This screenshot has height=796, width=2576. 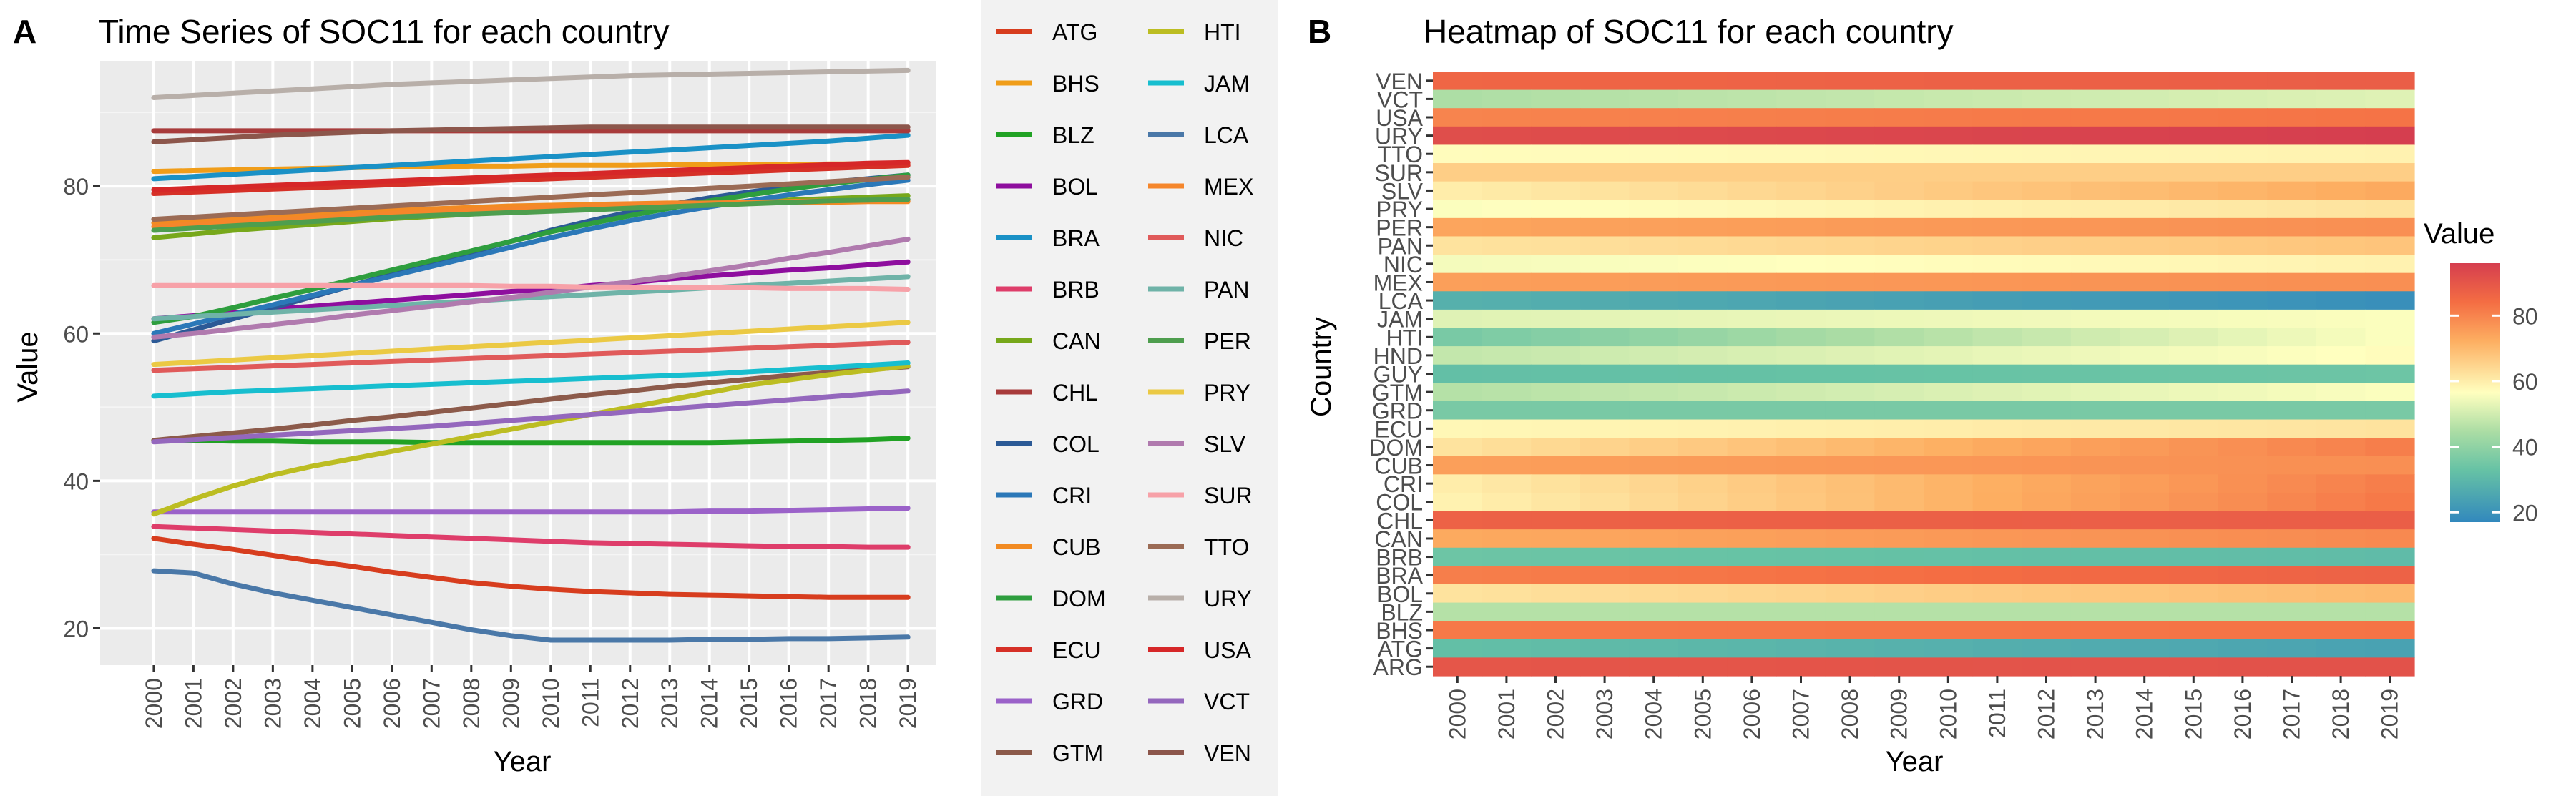 I want to click on country-label-vct: VCT, so click(x=1400, y=99).